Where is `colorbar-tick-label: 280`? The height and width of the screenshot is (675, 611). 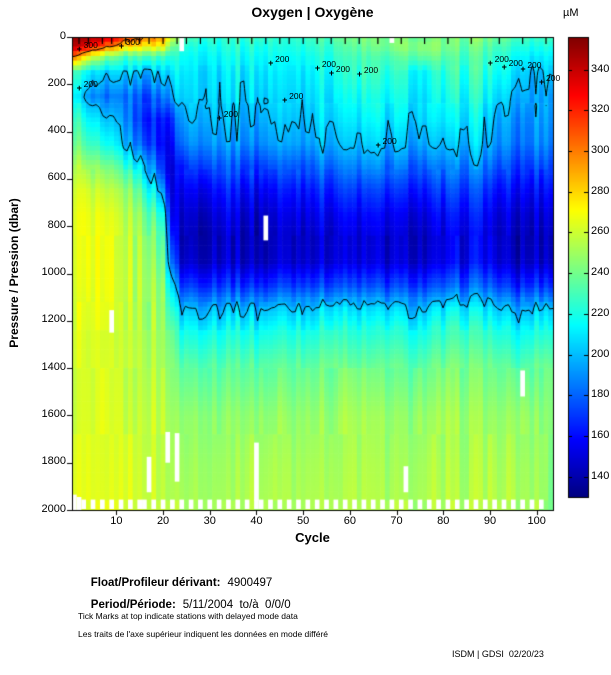
colorbar-tick-label: 280 is located at coordinates (600, 190).